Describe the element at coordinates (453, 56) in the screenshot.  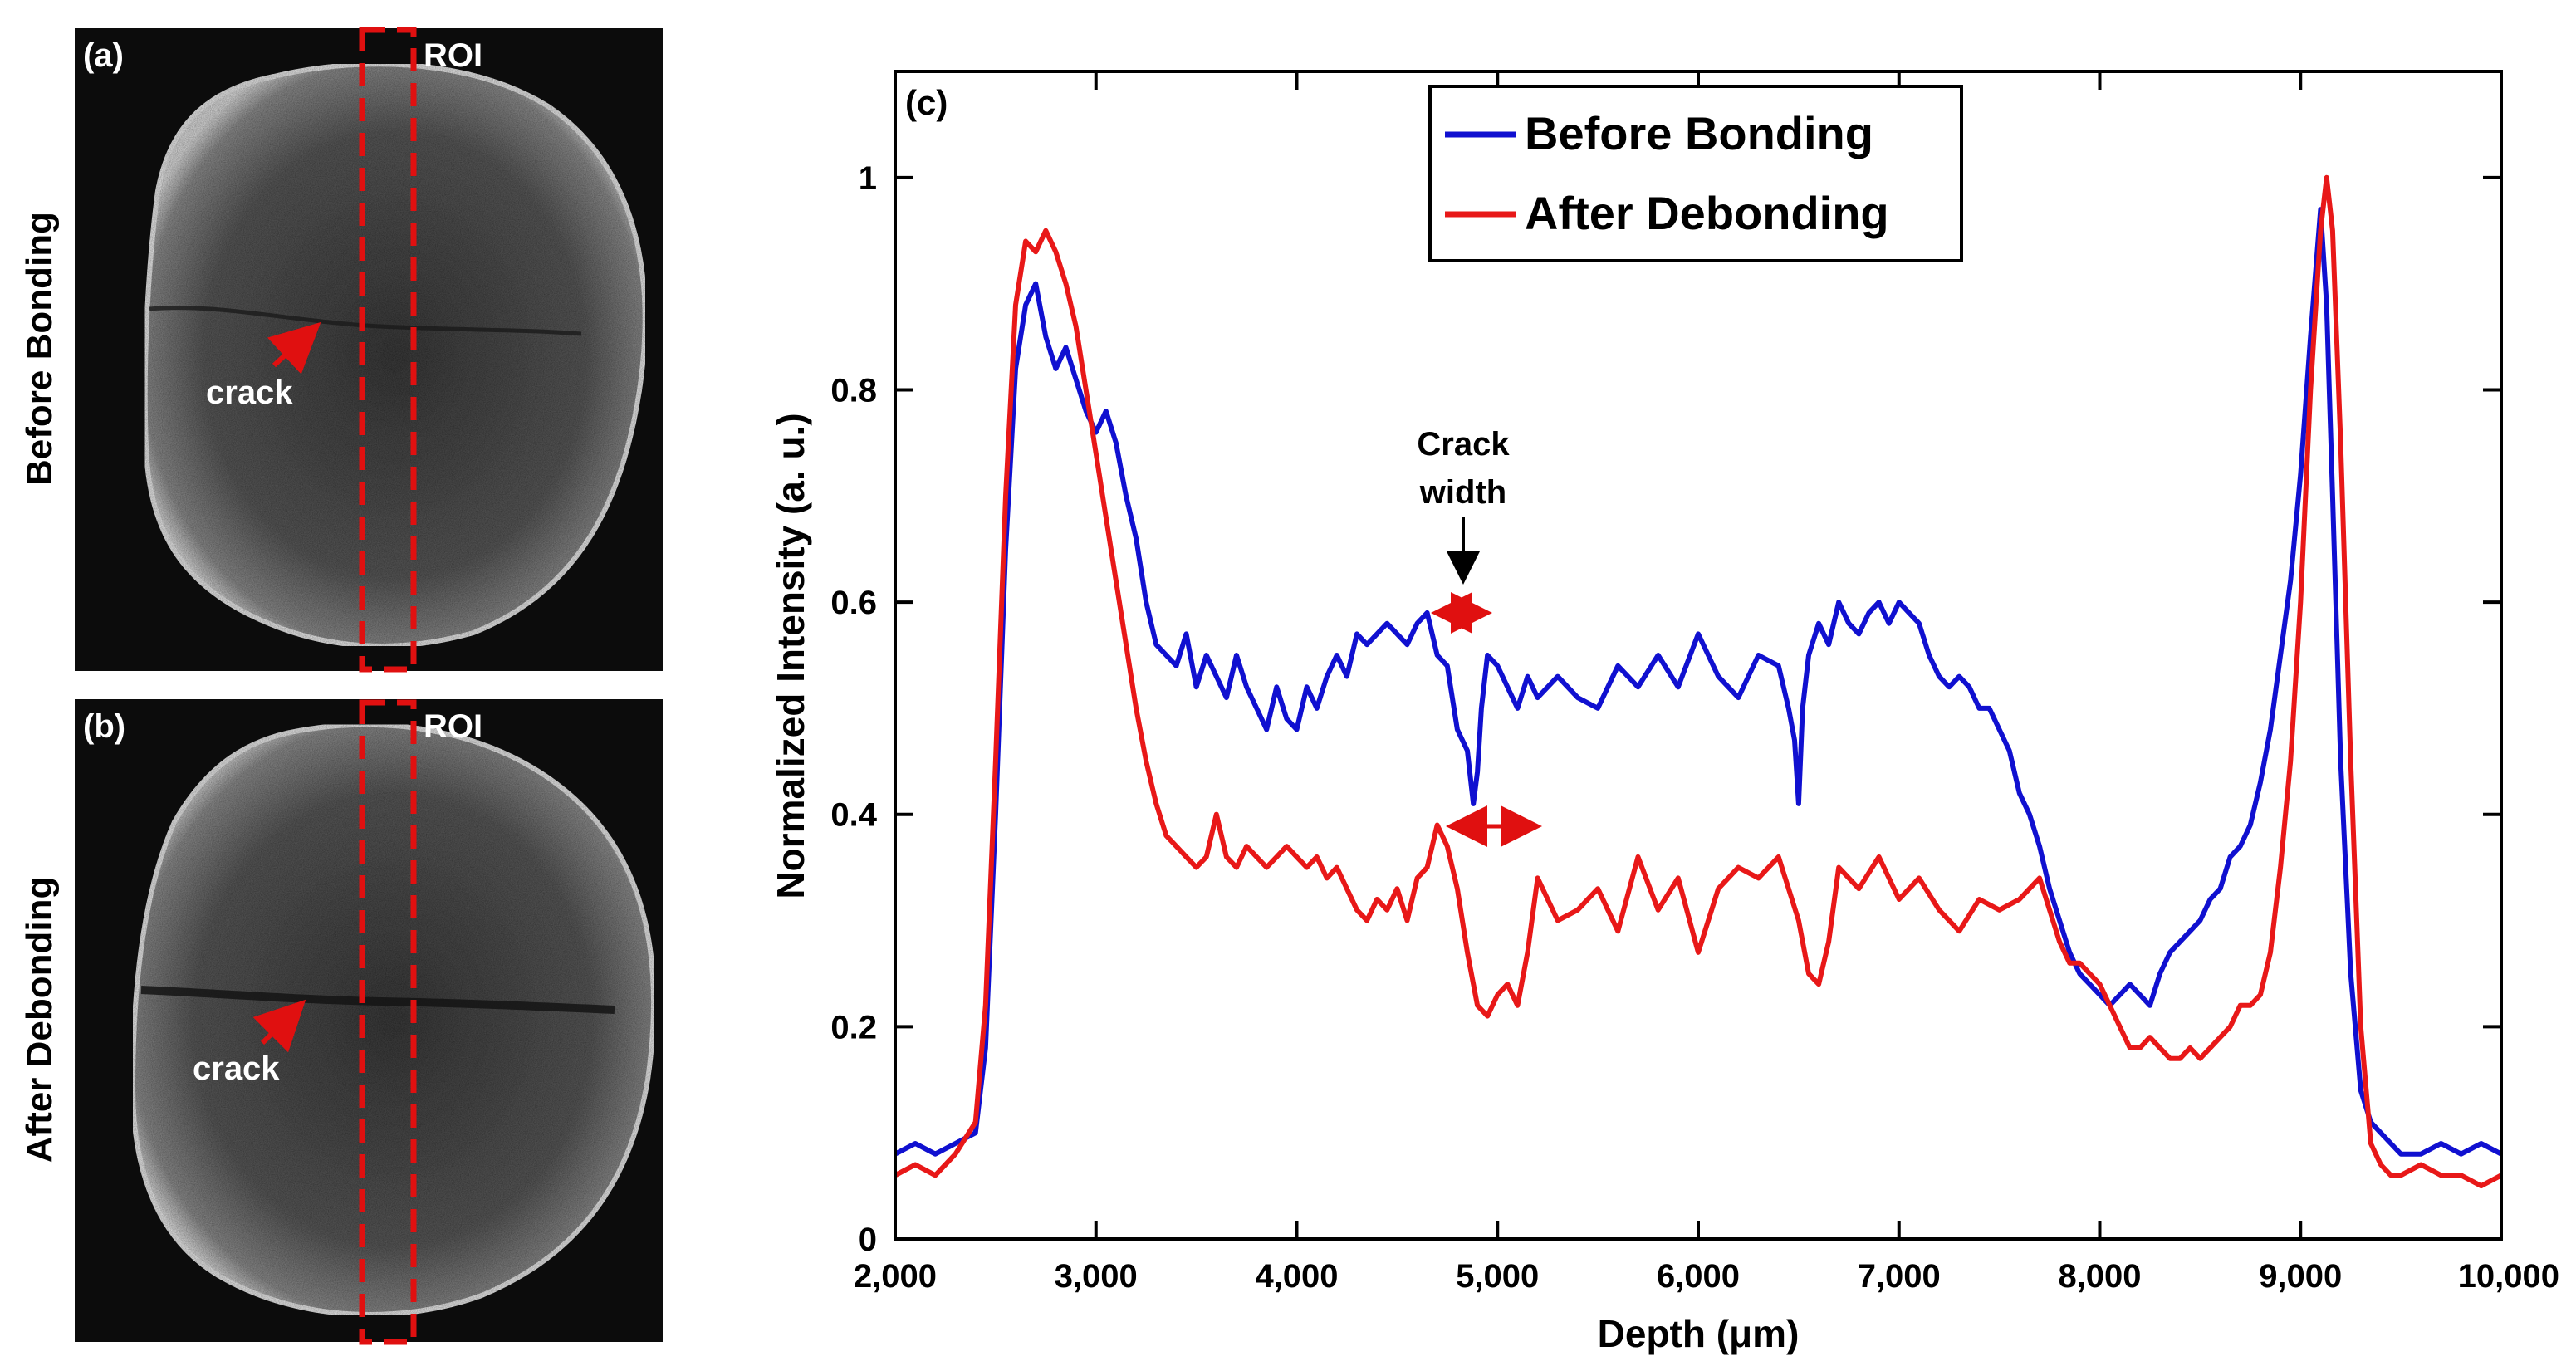
I see `panel-a-roi-label: ROI` at that location.